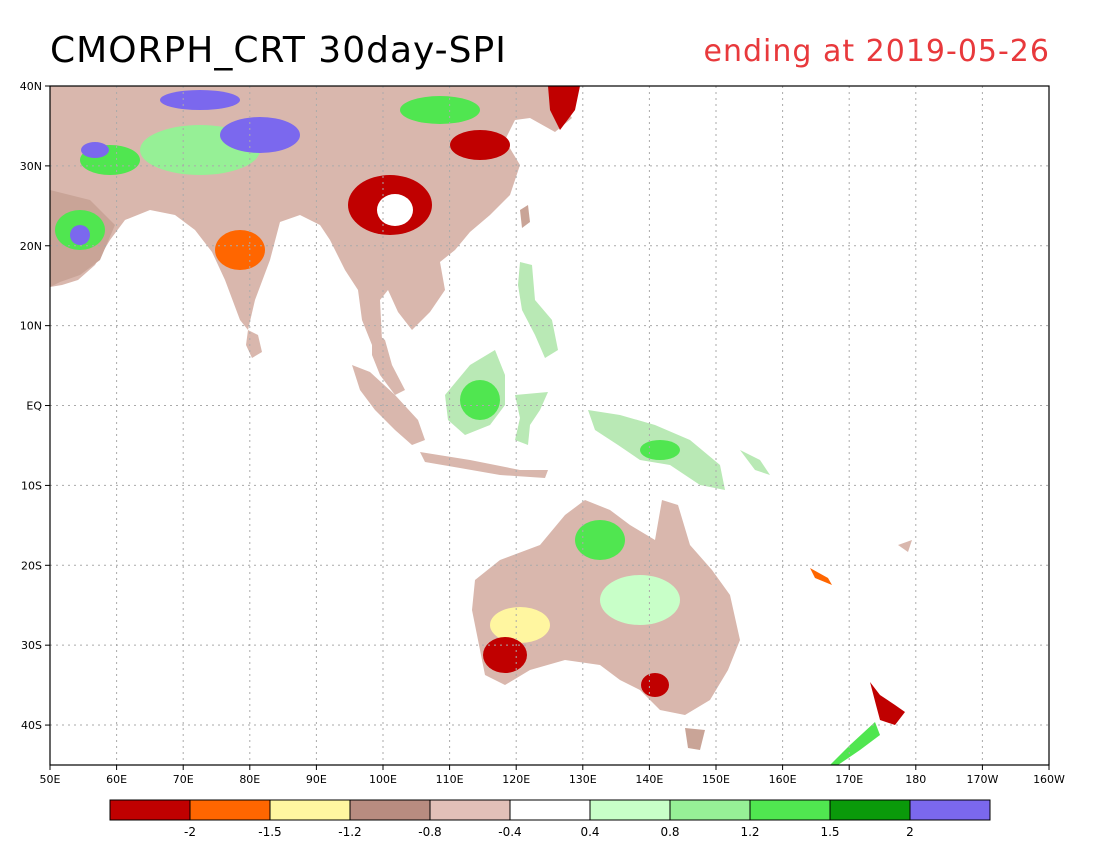 This screenshot has width=1100, height=850. I want to click on asia-landmass, so click(311, 215).